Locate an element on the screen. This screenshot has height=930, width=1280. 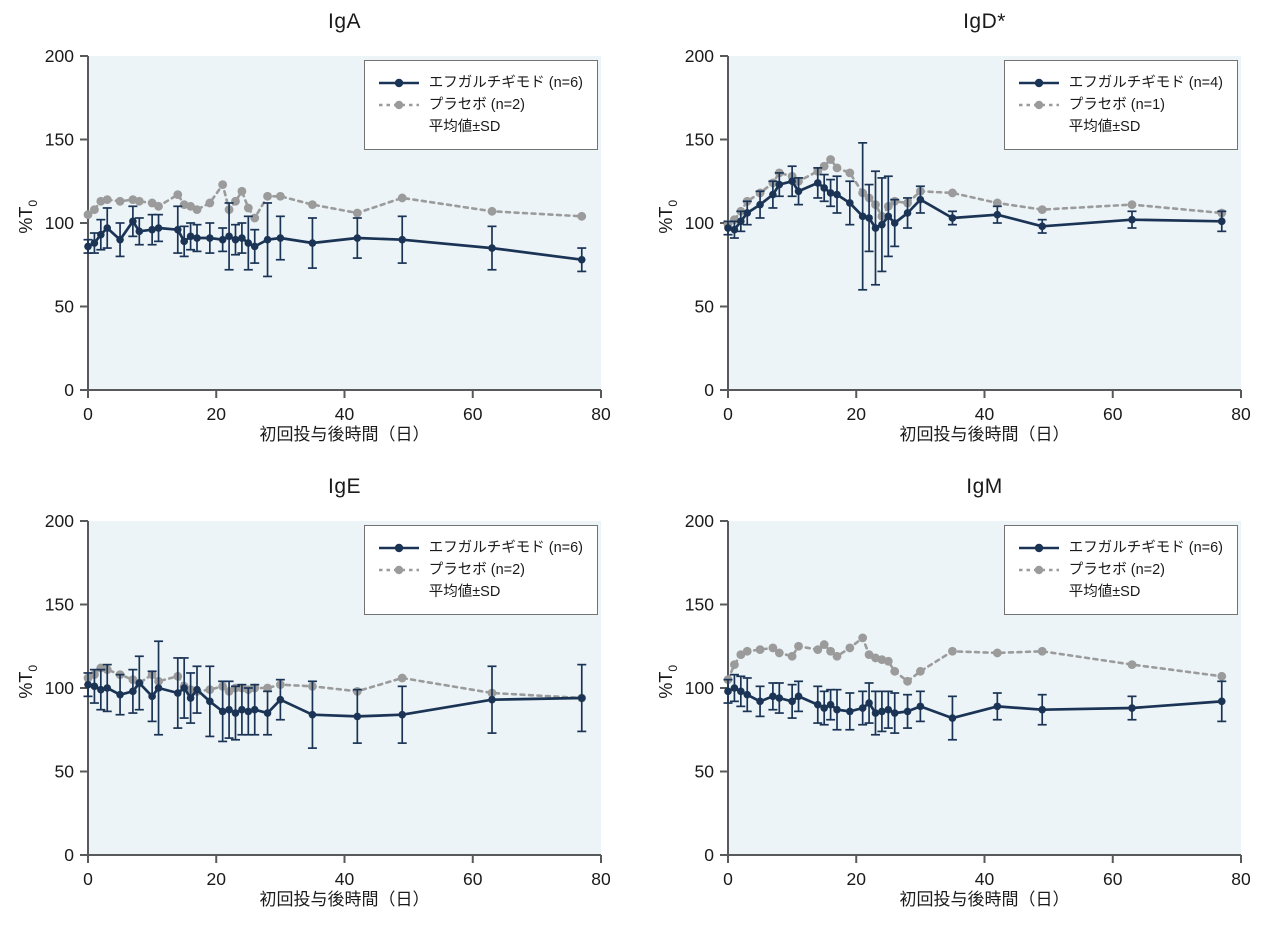
chart-title: IgE is located at coordinates (344, 486).